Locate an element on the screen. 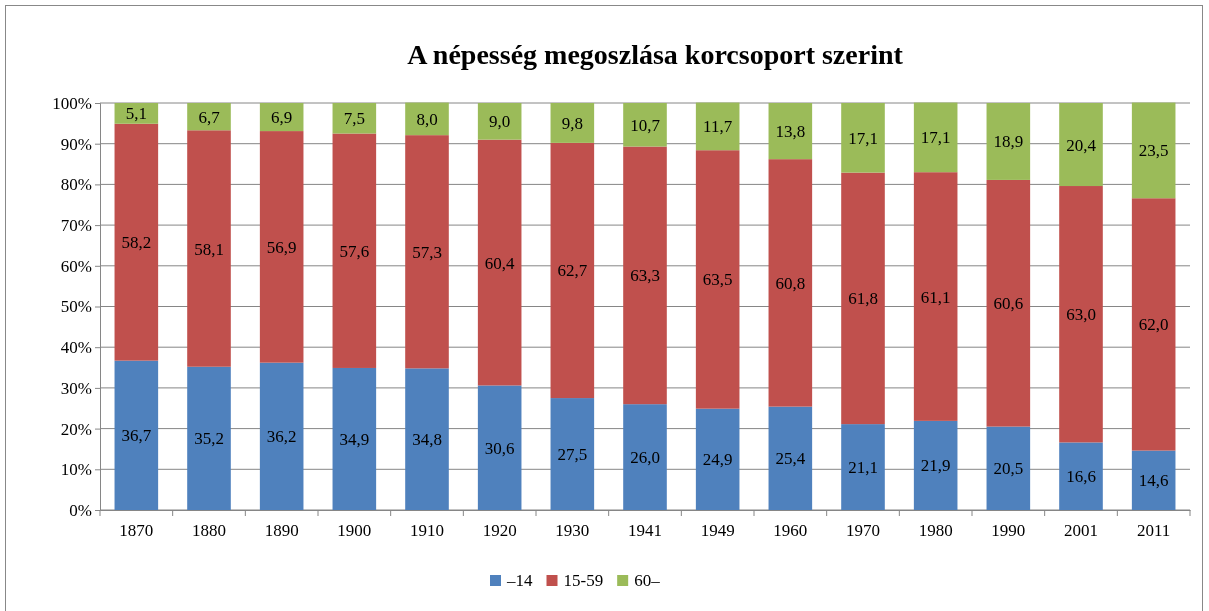 The width and height of the screenshot is (1209, 611). data-label: 58,2 is located at coordinates (136, 243).